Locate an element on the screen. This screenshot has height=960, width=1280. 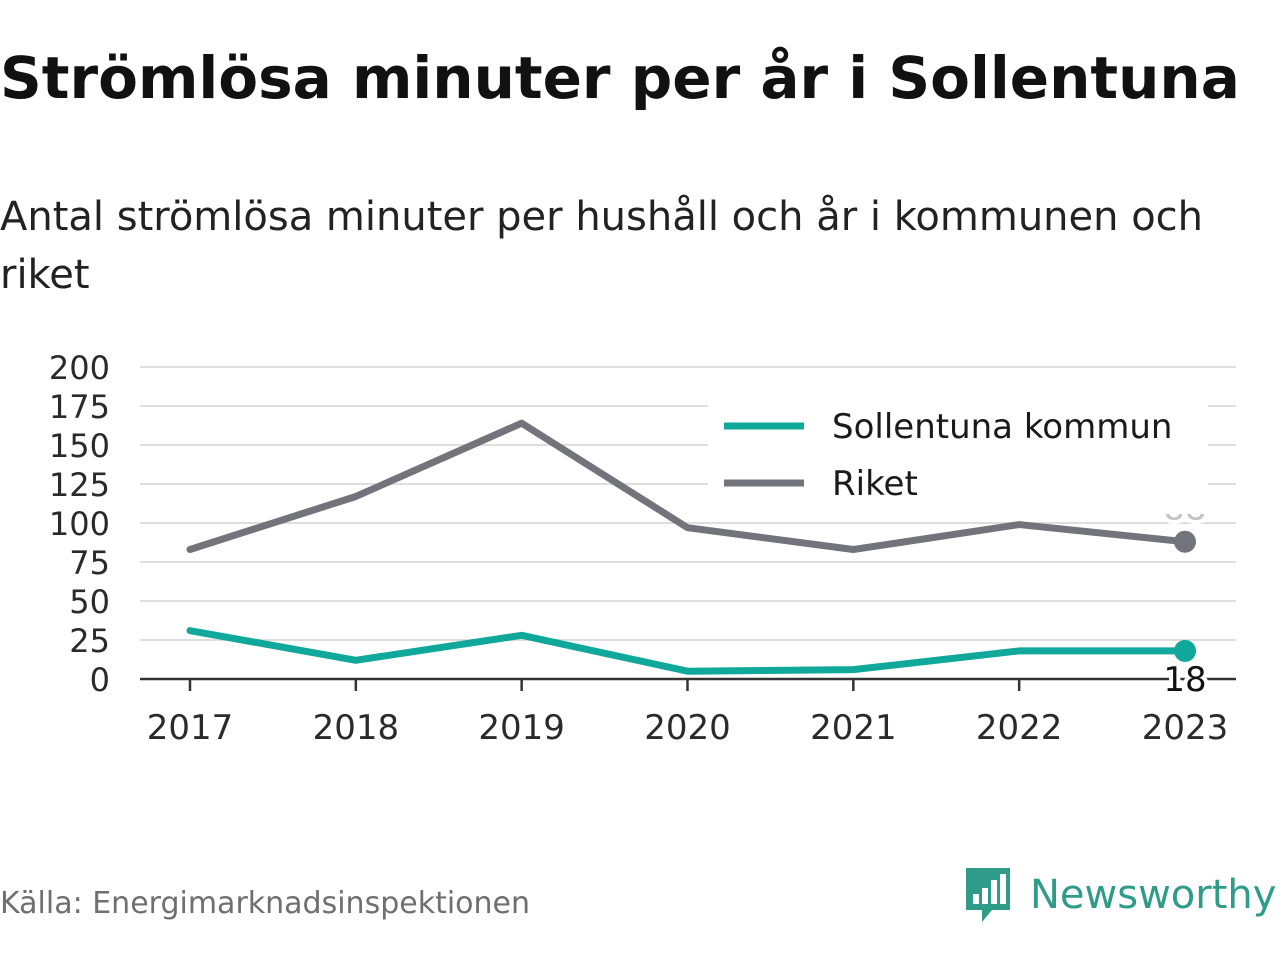
y-tick-label: 200 is located at coordinates (79, 368).